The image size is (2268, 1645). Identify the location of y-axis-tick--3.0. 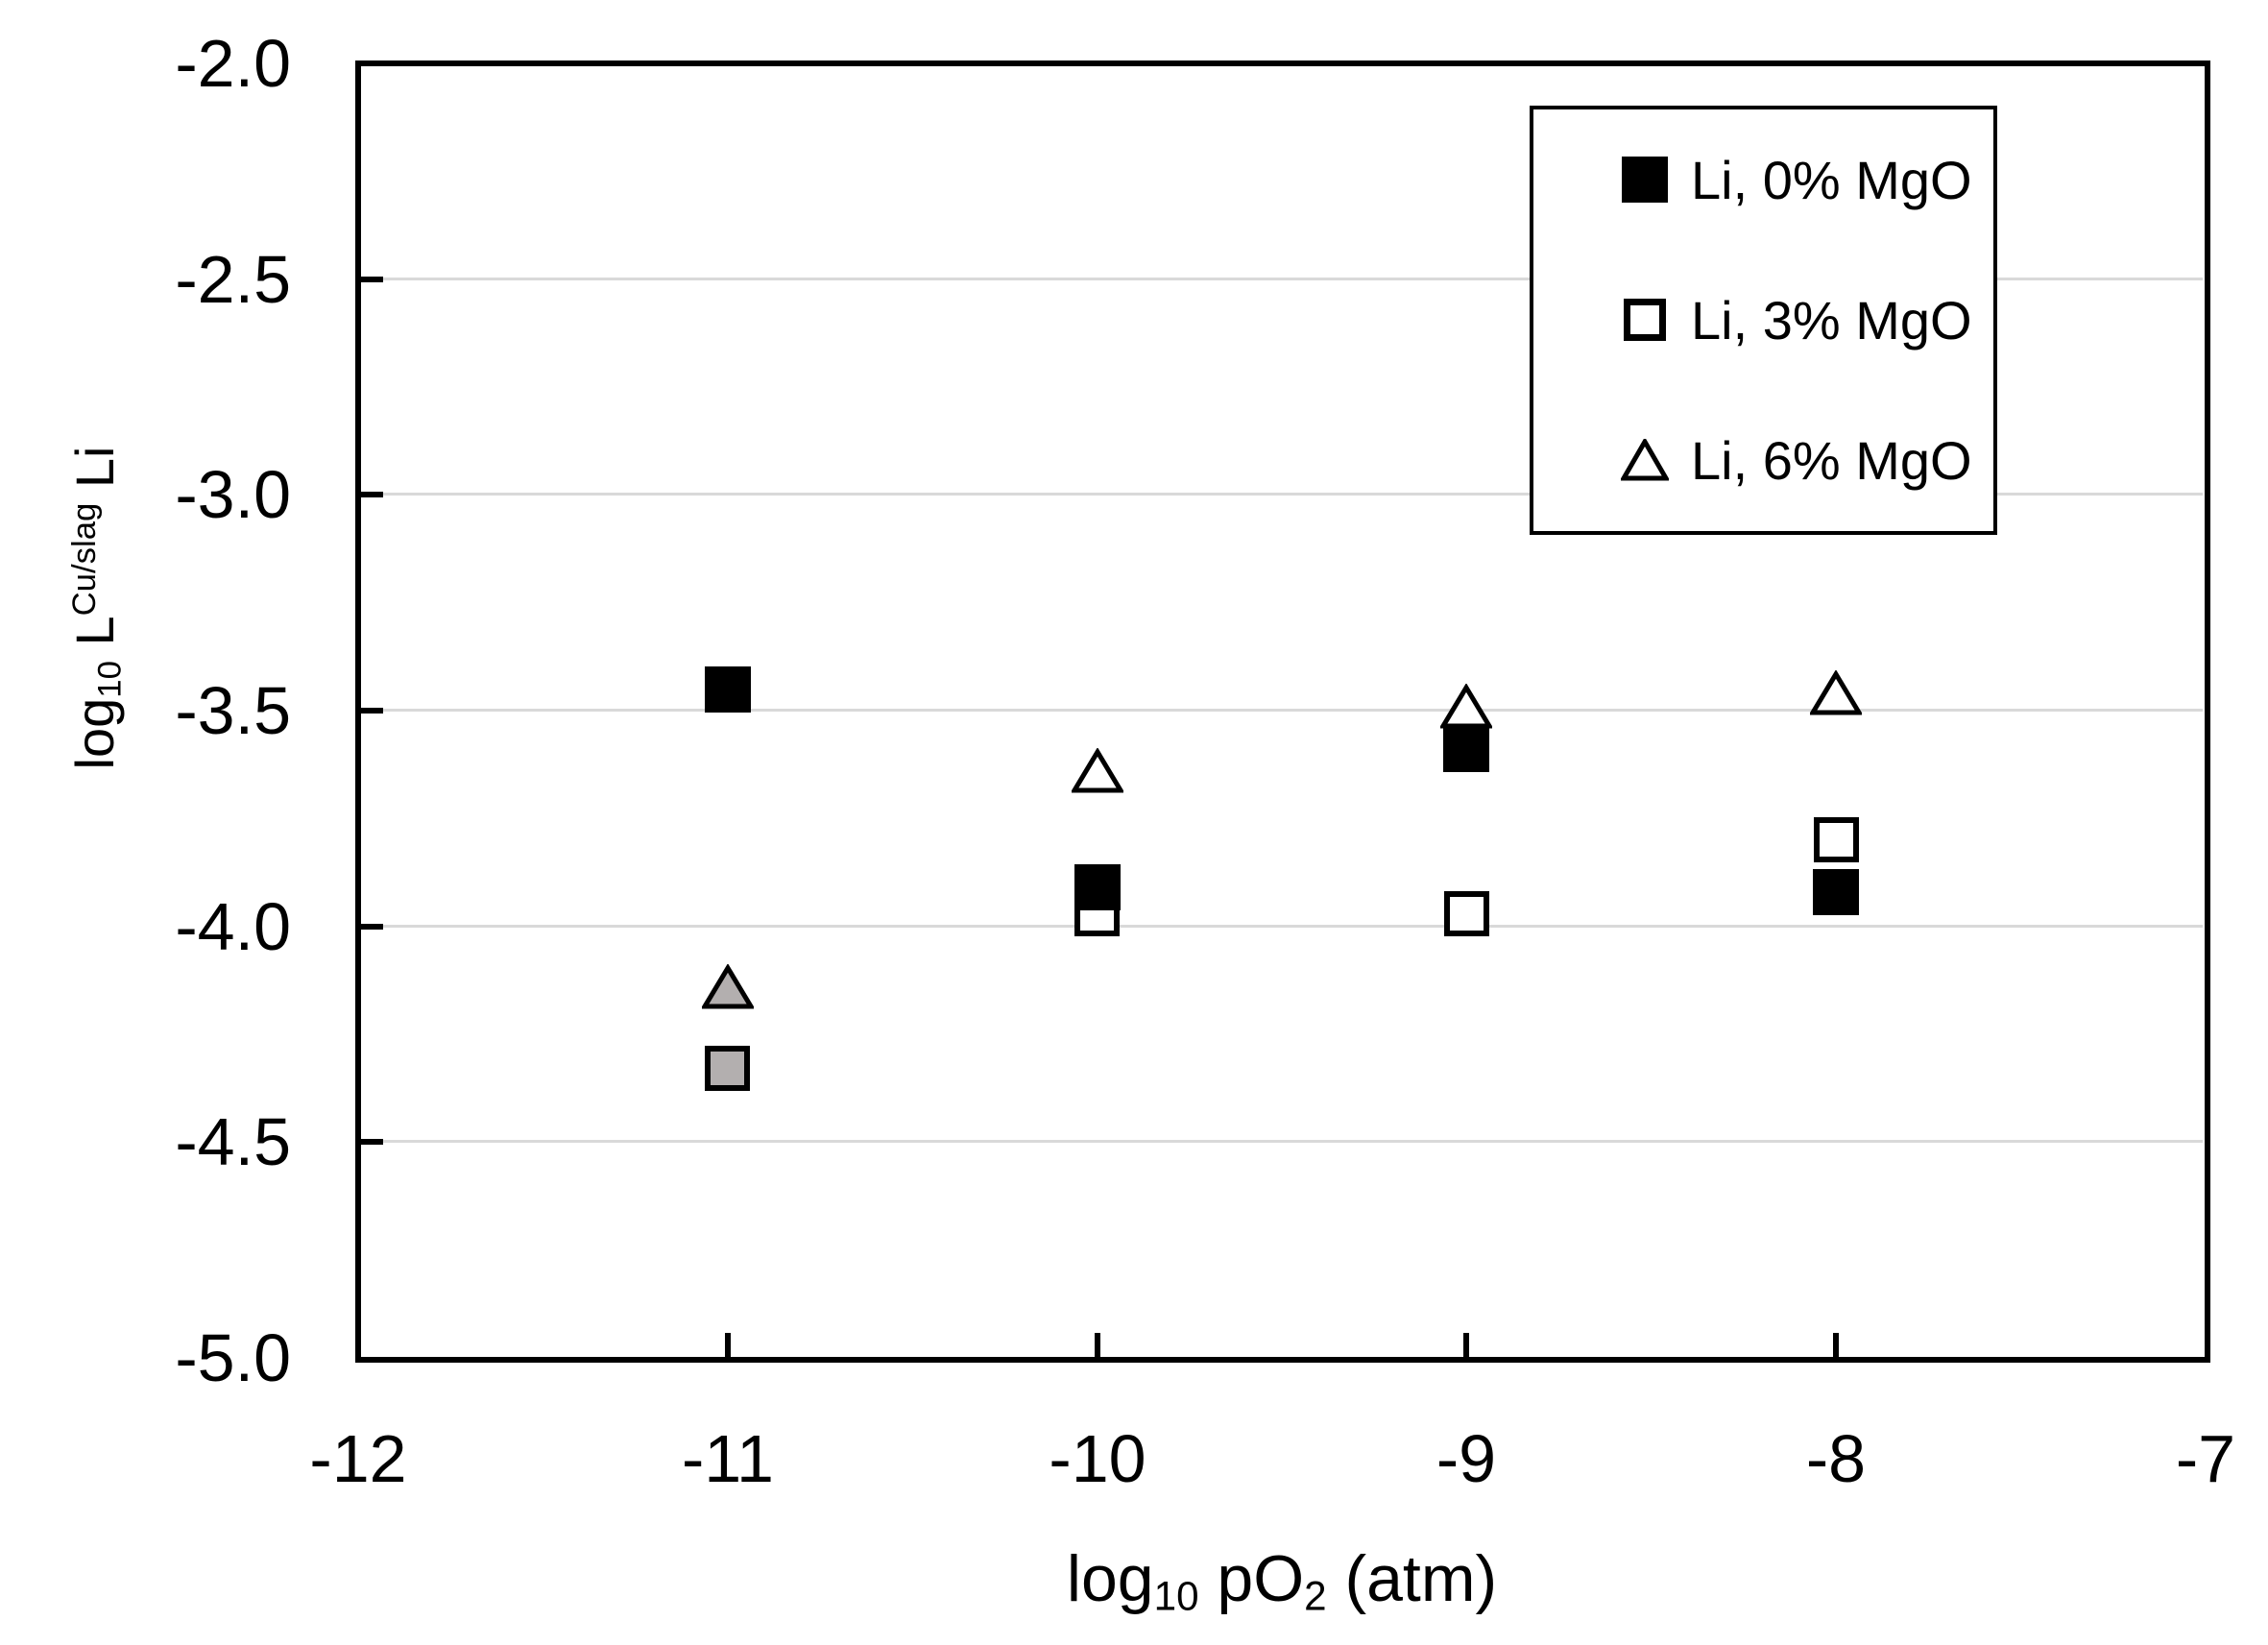
(372, 495).